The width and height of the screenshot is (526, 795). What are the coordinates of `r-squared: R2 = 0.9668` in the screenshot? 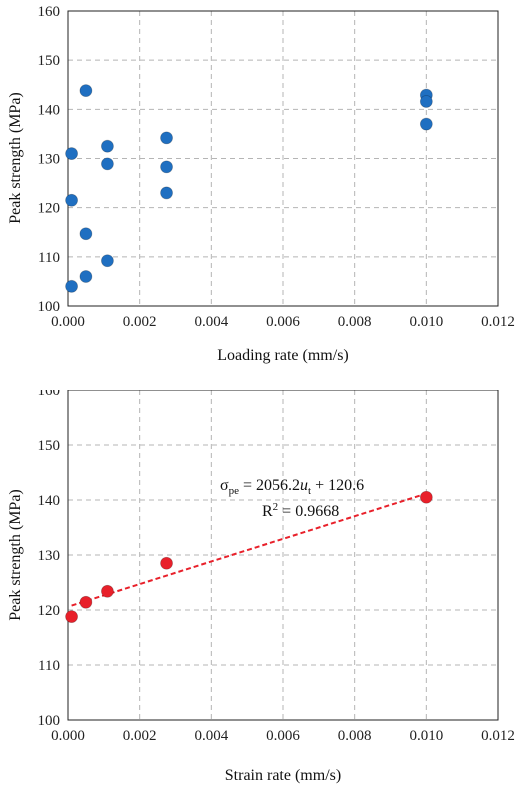 It's located at (300, 510).